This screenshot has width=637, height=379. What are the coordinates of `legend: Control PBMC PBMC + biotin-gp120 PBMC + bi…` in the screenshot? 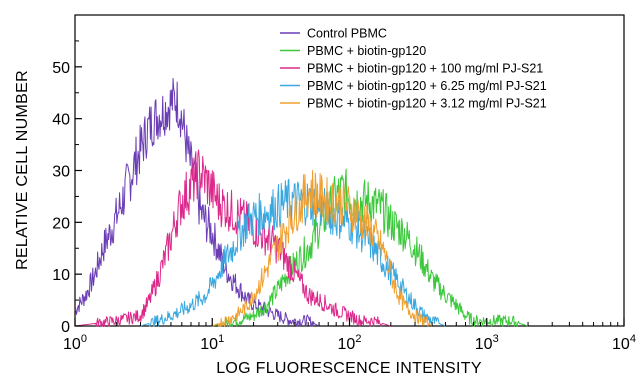 It's located at (413, 69).